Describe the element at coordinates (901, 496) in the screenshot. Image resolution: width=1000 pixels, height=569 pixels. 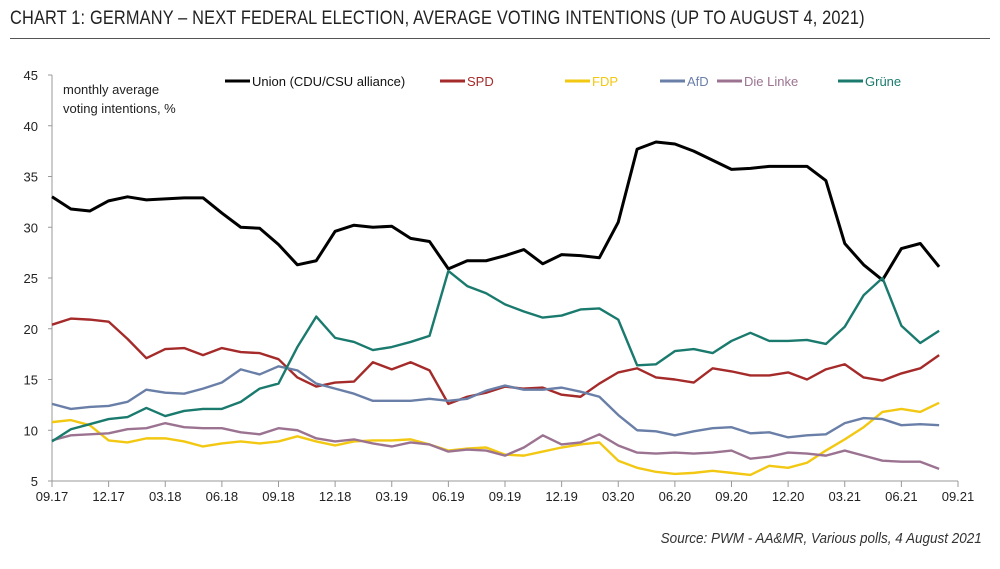
I see `x-tick-label: 06.21` at that location.